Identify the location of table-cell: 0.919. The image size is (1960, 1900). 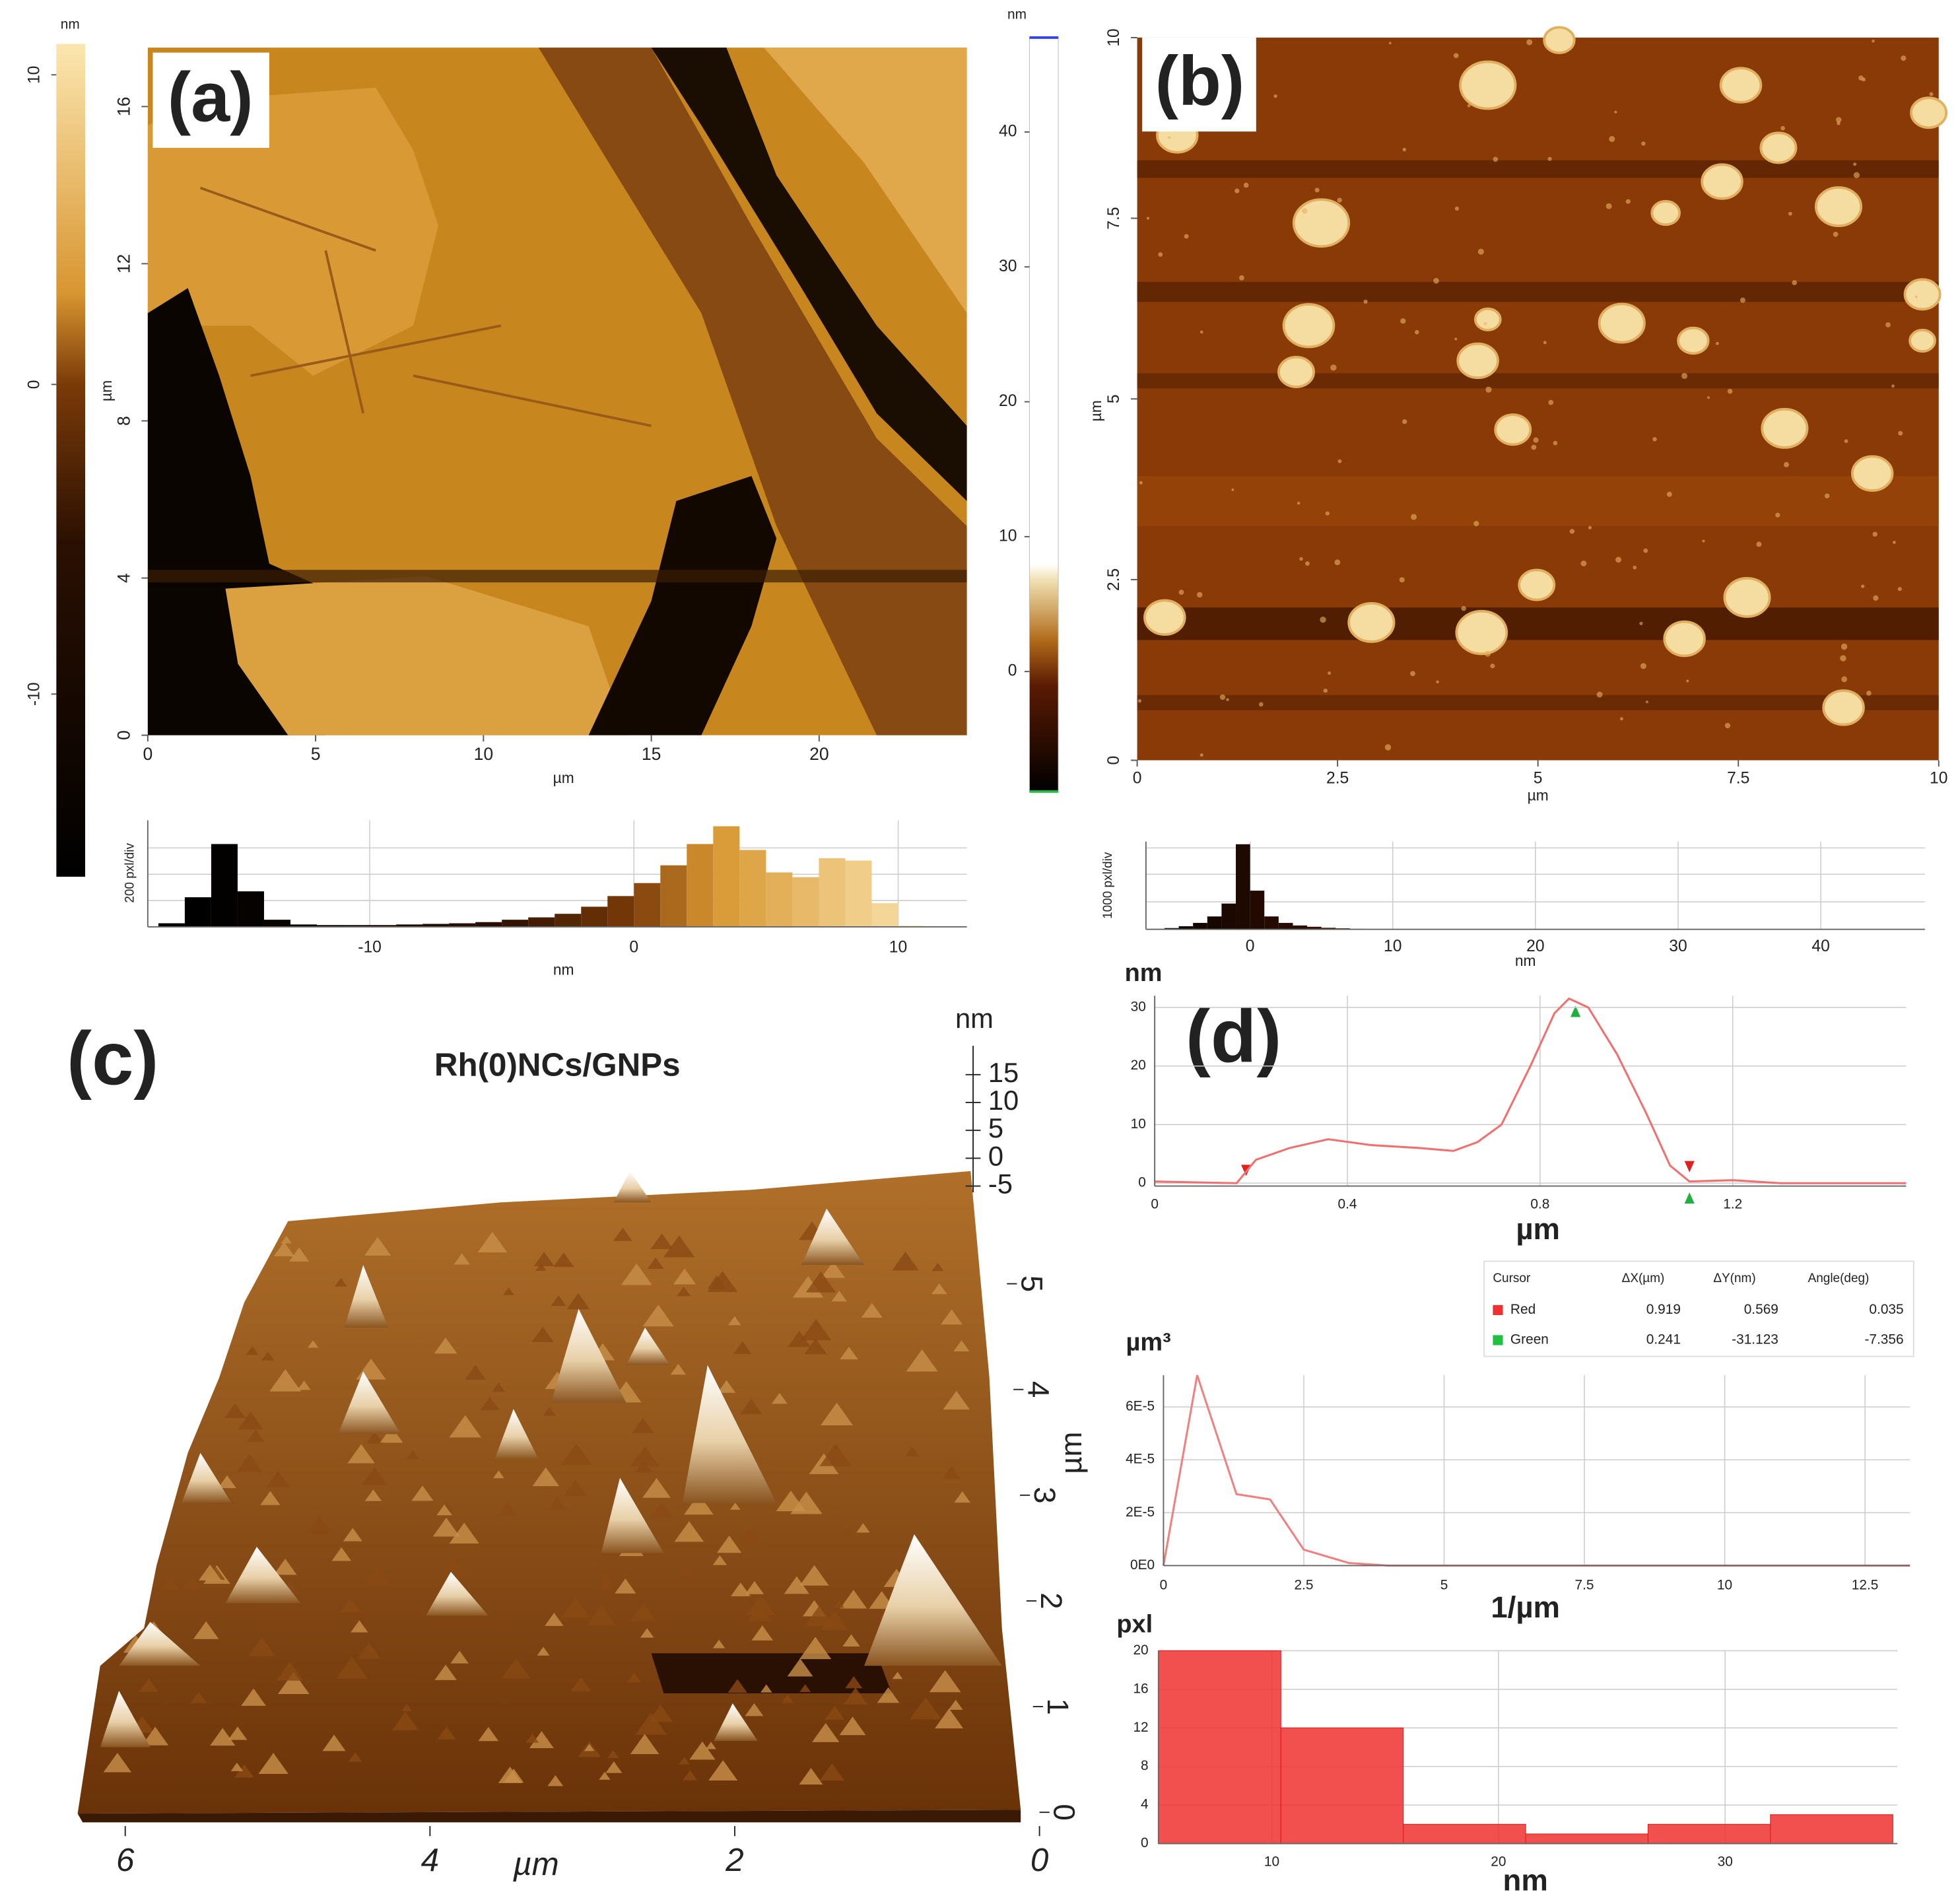
(1663, 1309).